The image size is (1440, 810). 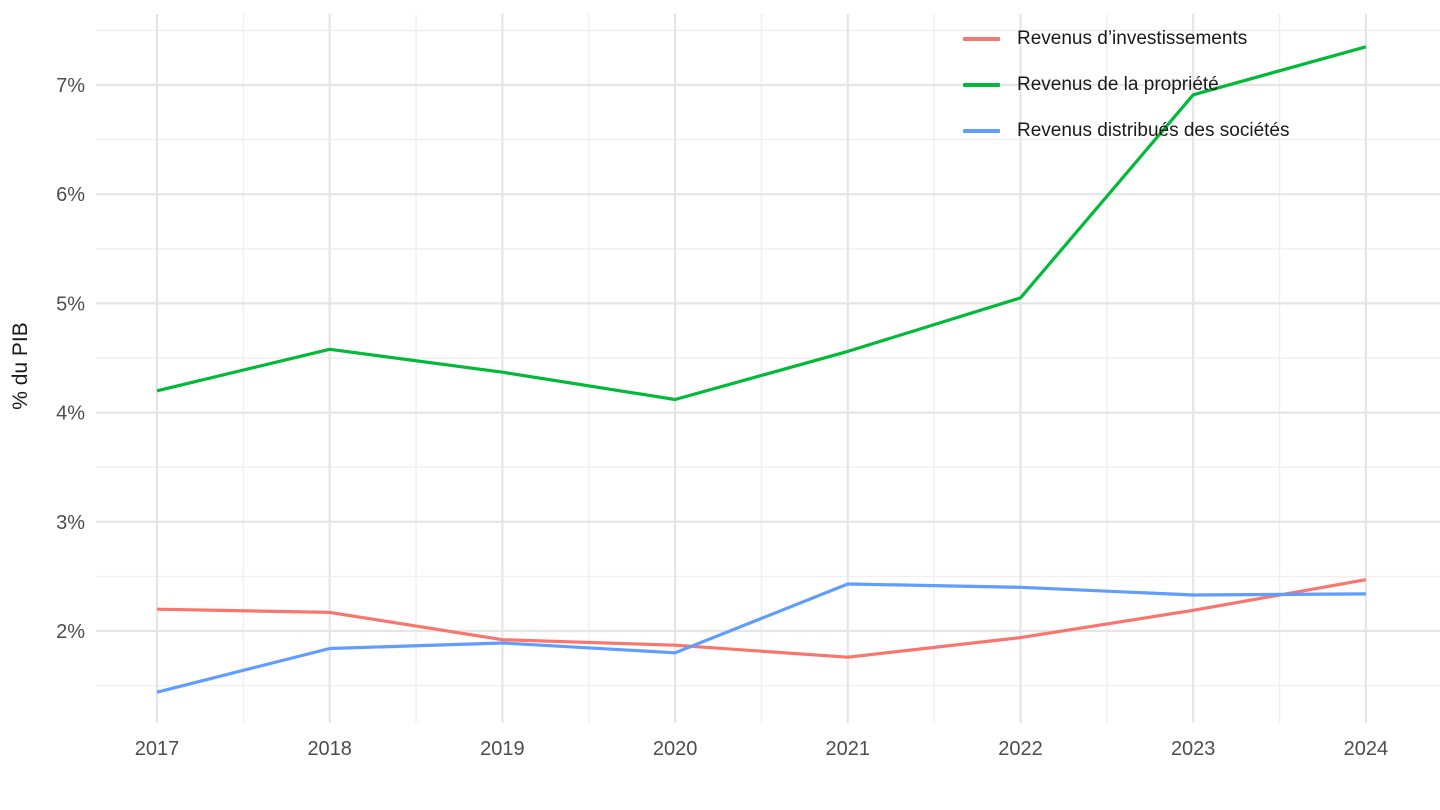 I want to click on x-tick-label: 2023, so click(x=1193, y=749).